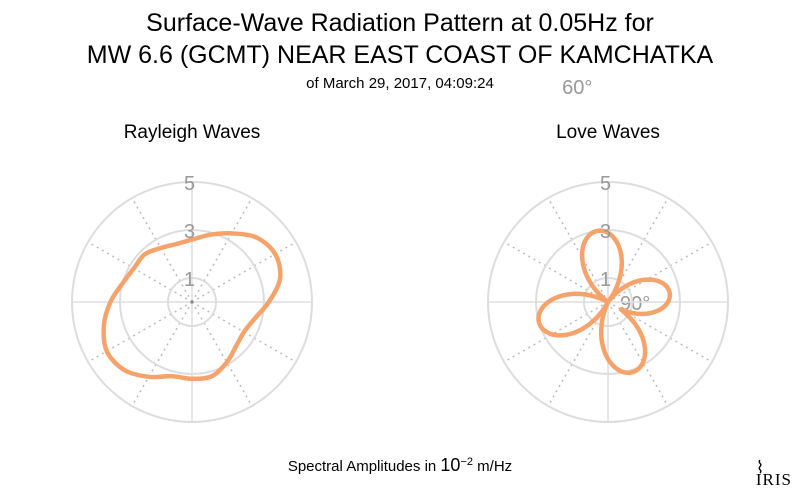 The image size is (800, 496). What do you see at coordinates (192, 132) in the screenshot?
I see `rayleigh-plot-title: Rayleigh Waves` at bounding box center [192, 132].